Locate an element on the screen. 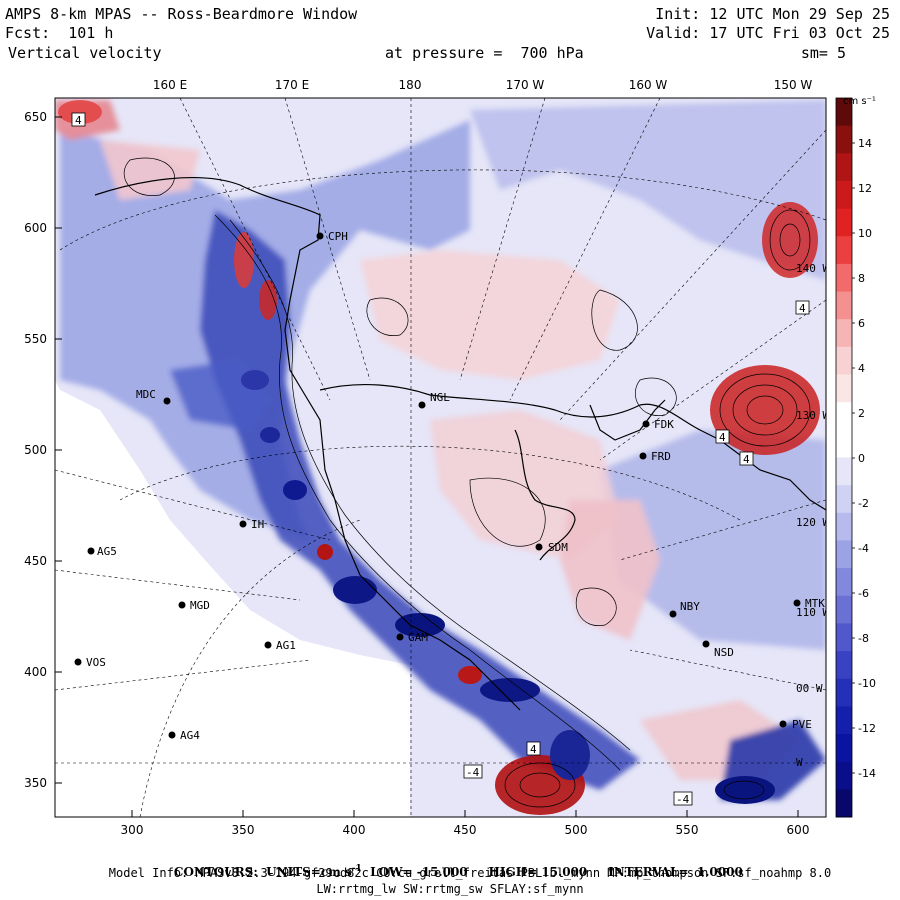  radiation-info: LW:rrtmg_lw SW:rrtmg_sw SFLAY:sf_mynn is located at coordinates (450, 889).